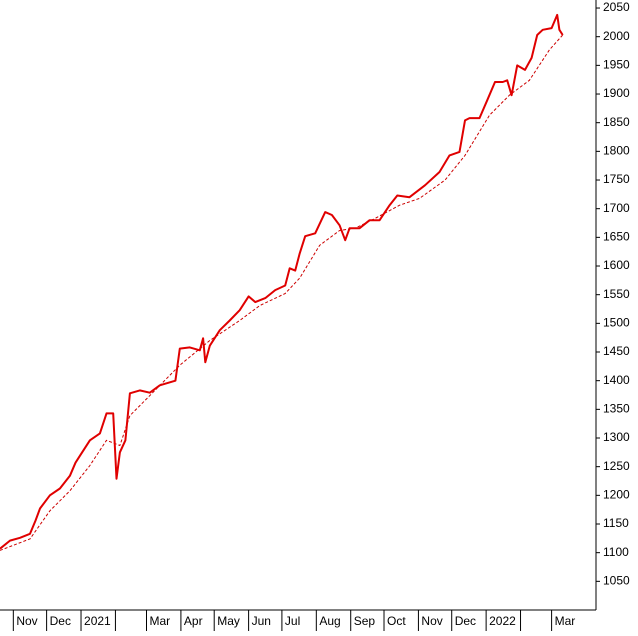 The height and width of the screenshot is (636, 638). Describe the element at coordinates (616, 380) in the screenshot. I see `y-tick-label: 1400` at that location.